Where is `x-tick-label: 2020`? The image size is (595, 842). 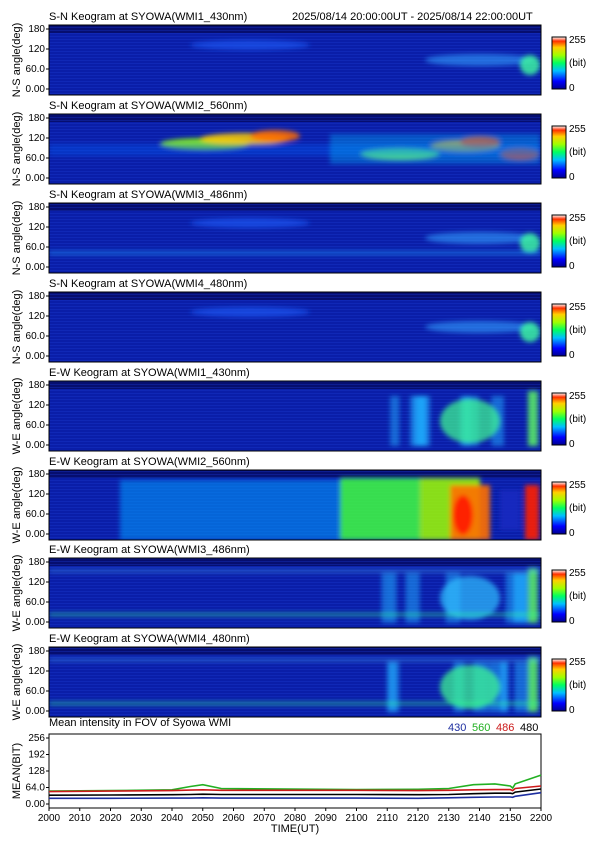
x-tick-label: 2020 is located at coordinates (110, 818).